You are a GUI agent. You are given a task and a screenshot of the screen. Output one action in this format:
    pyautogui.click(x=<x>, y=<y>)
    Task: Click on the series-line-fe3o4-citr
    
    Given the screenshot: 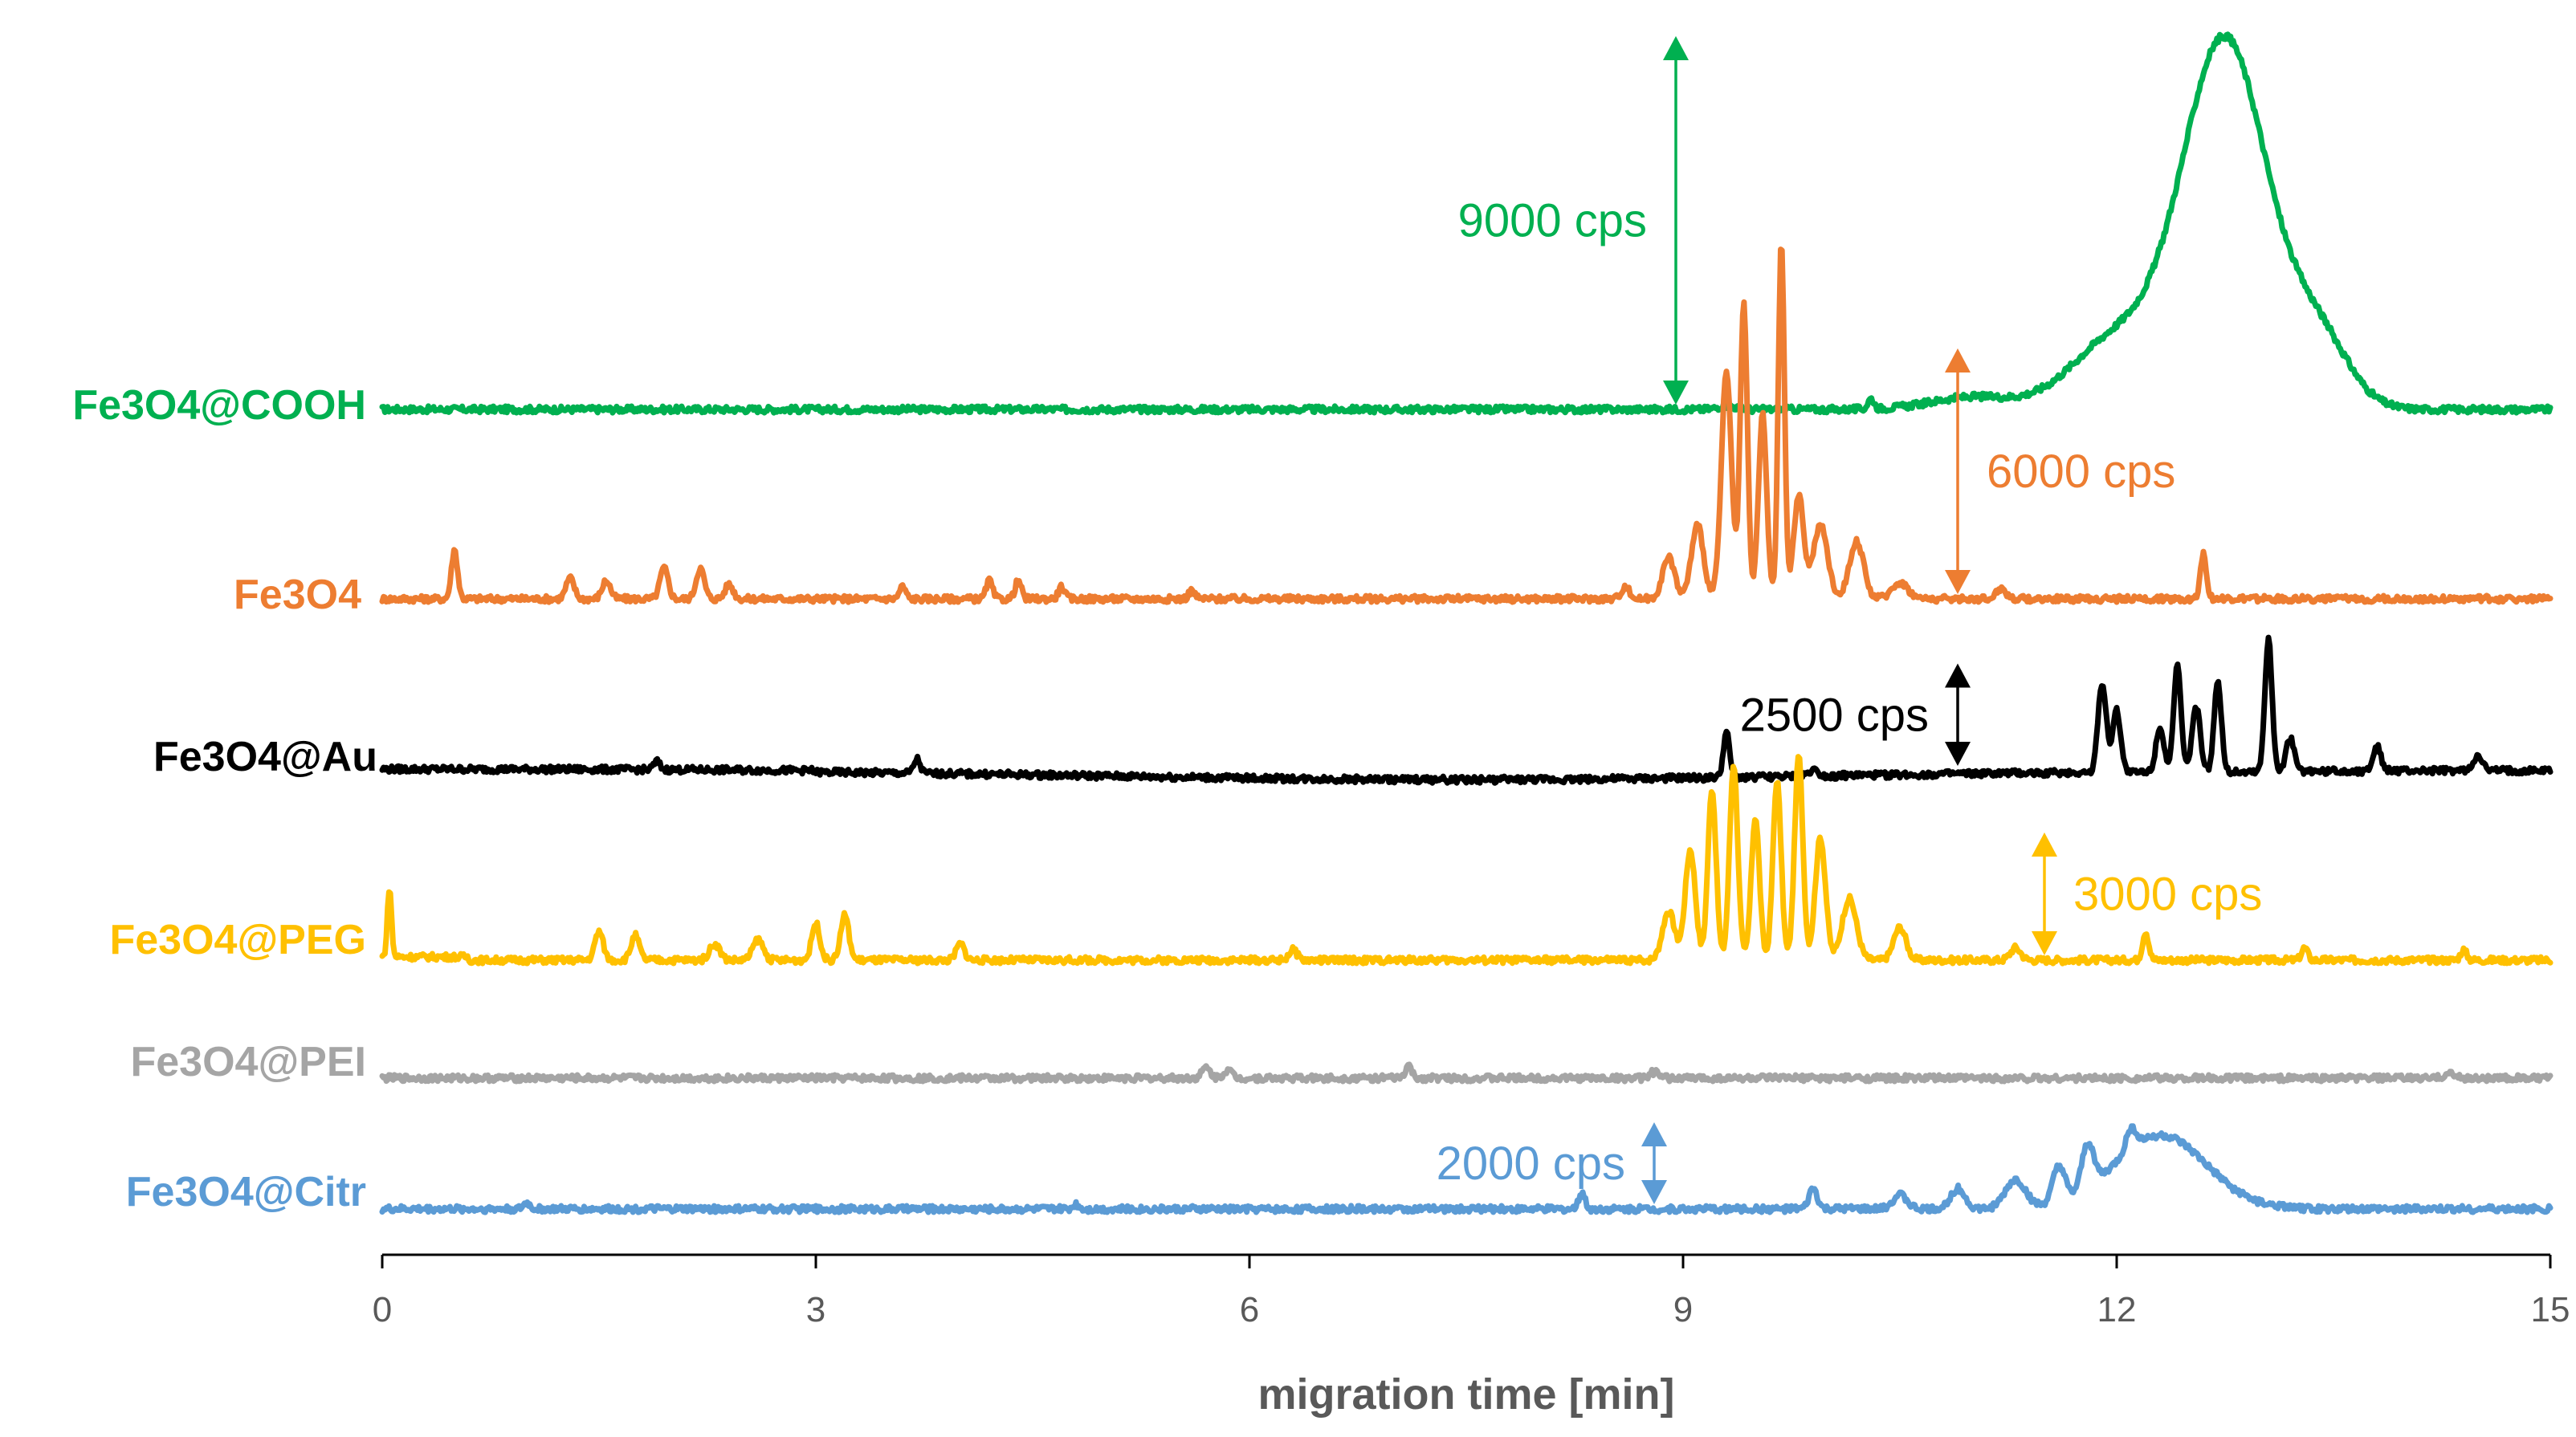 What is the action you would take?
    pyautogui.click(x=1466, y=1169)
    